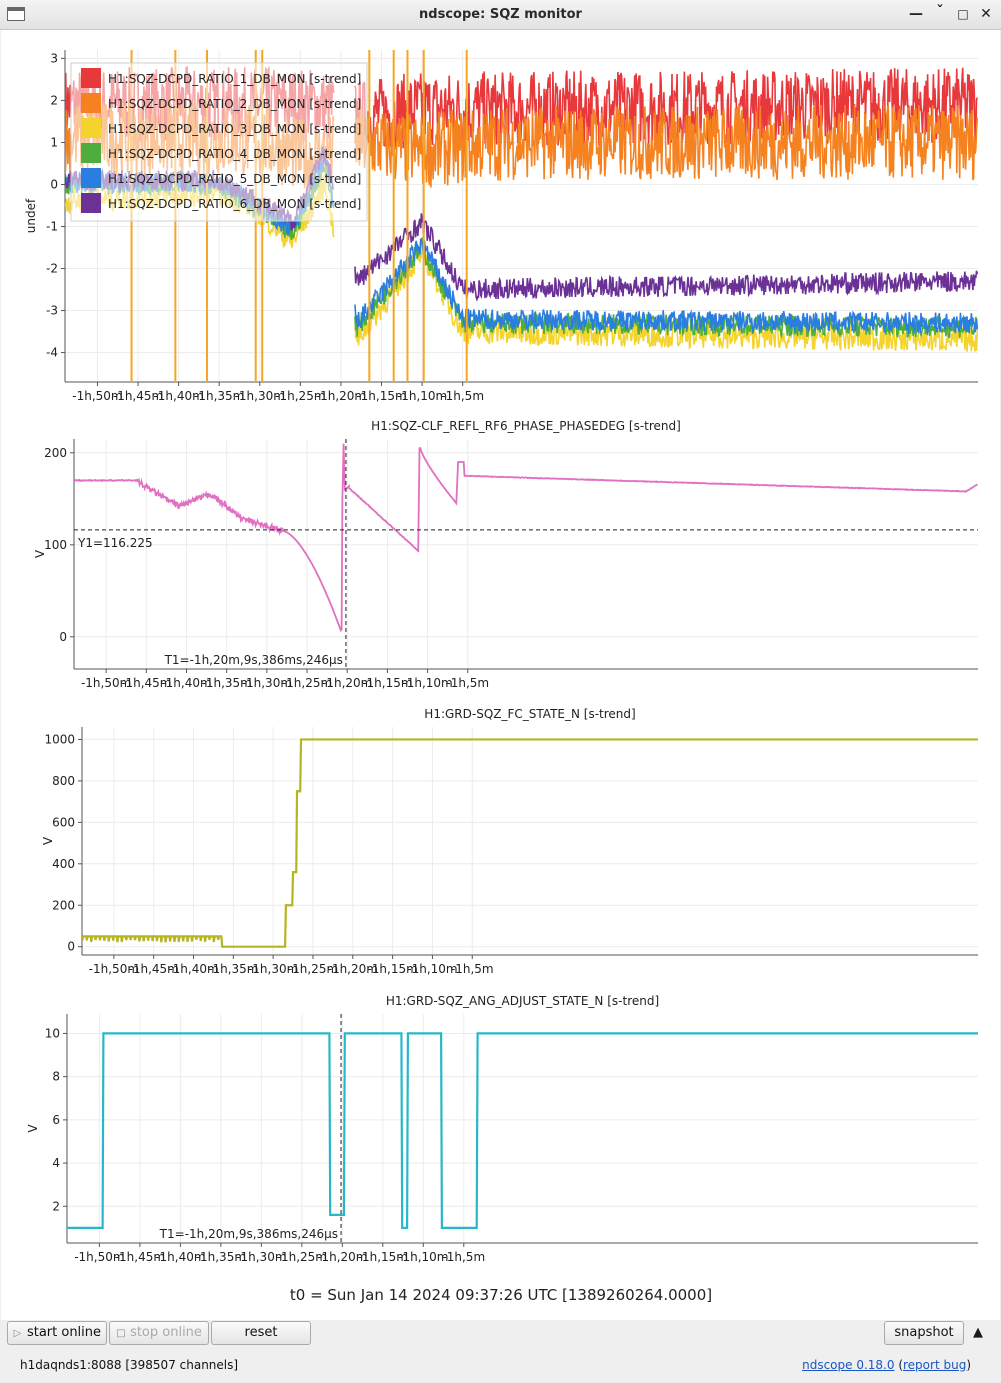 The width and height of the screenshot is (1001, 1383). Describe the element at coordinates (261, 1333) in the screenshot. I see `reset-button: reset` at that location.